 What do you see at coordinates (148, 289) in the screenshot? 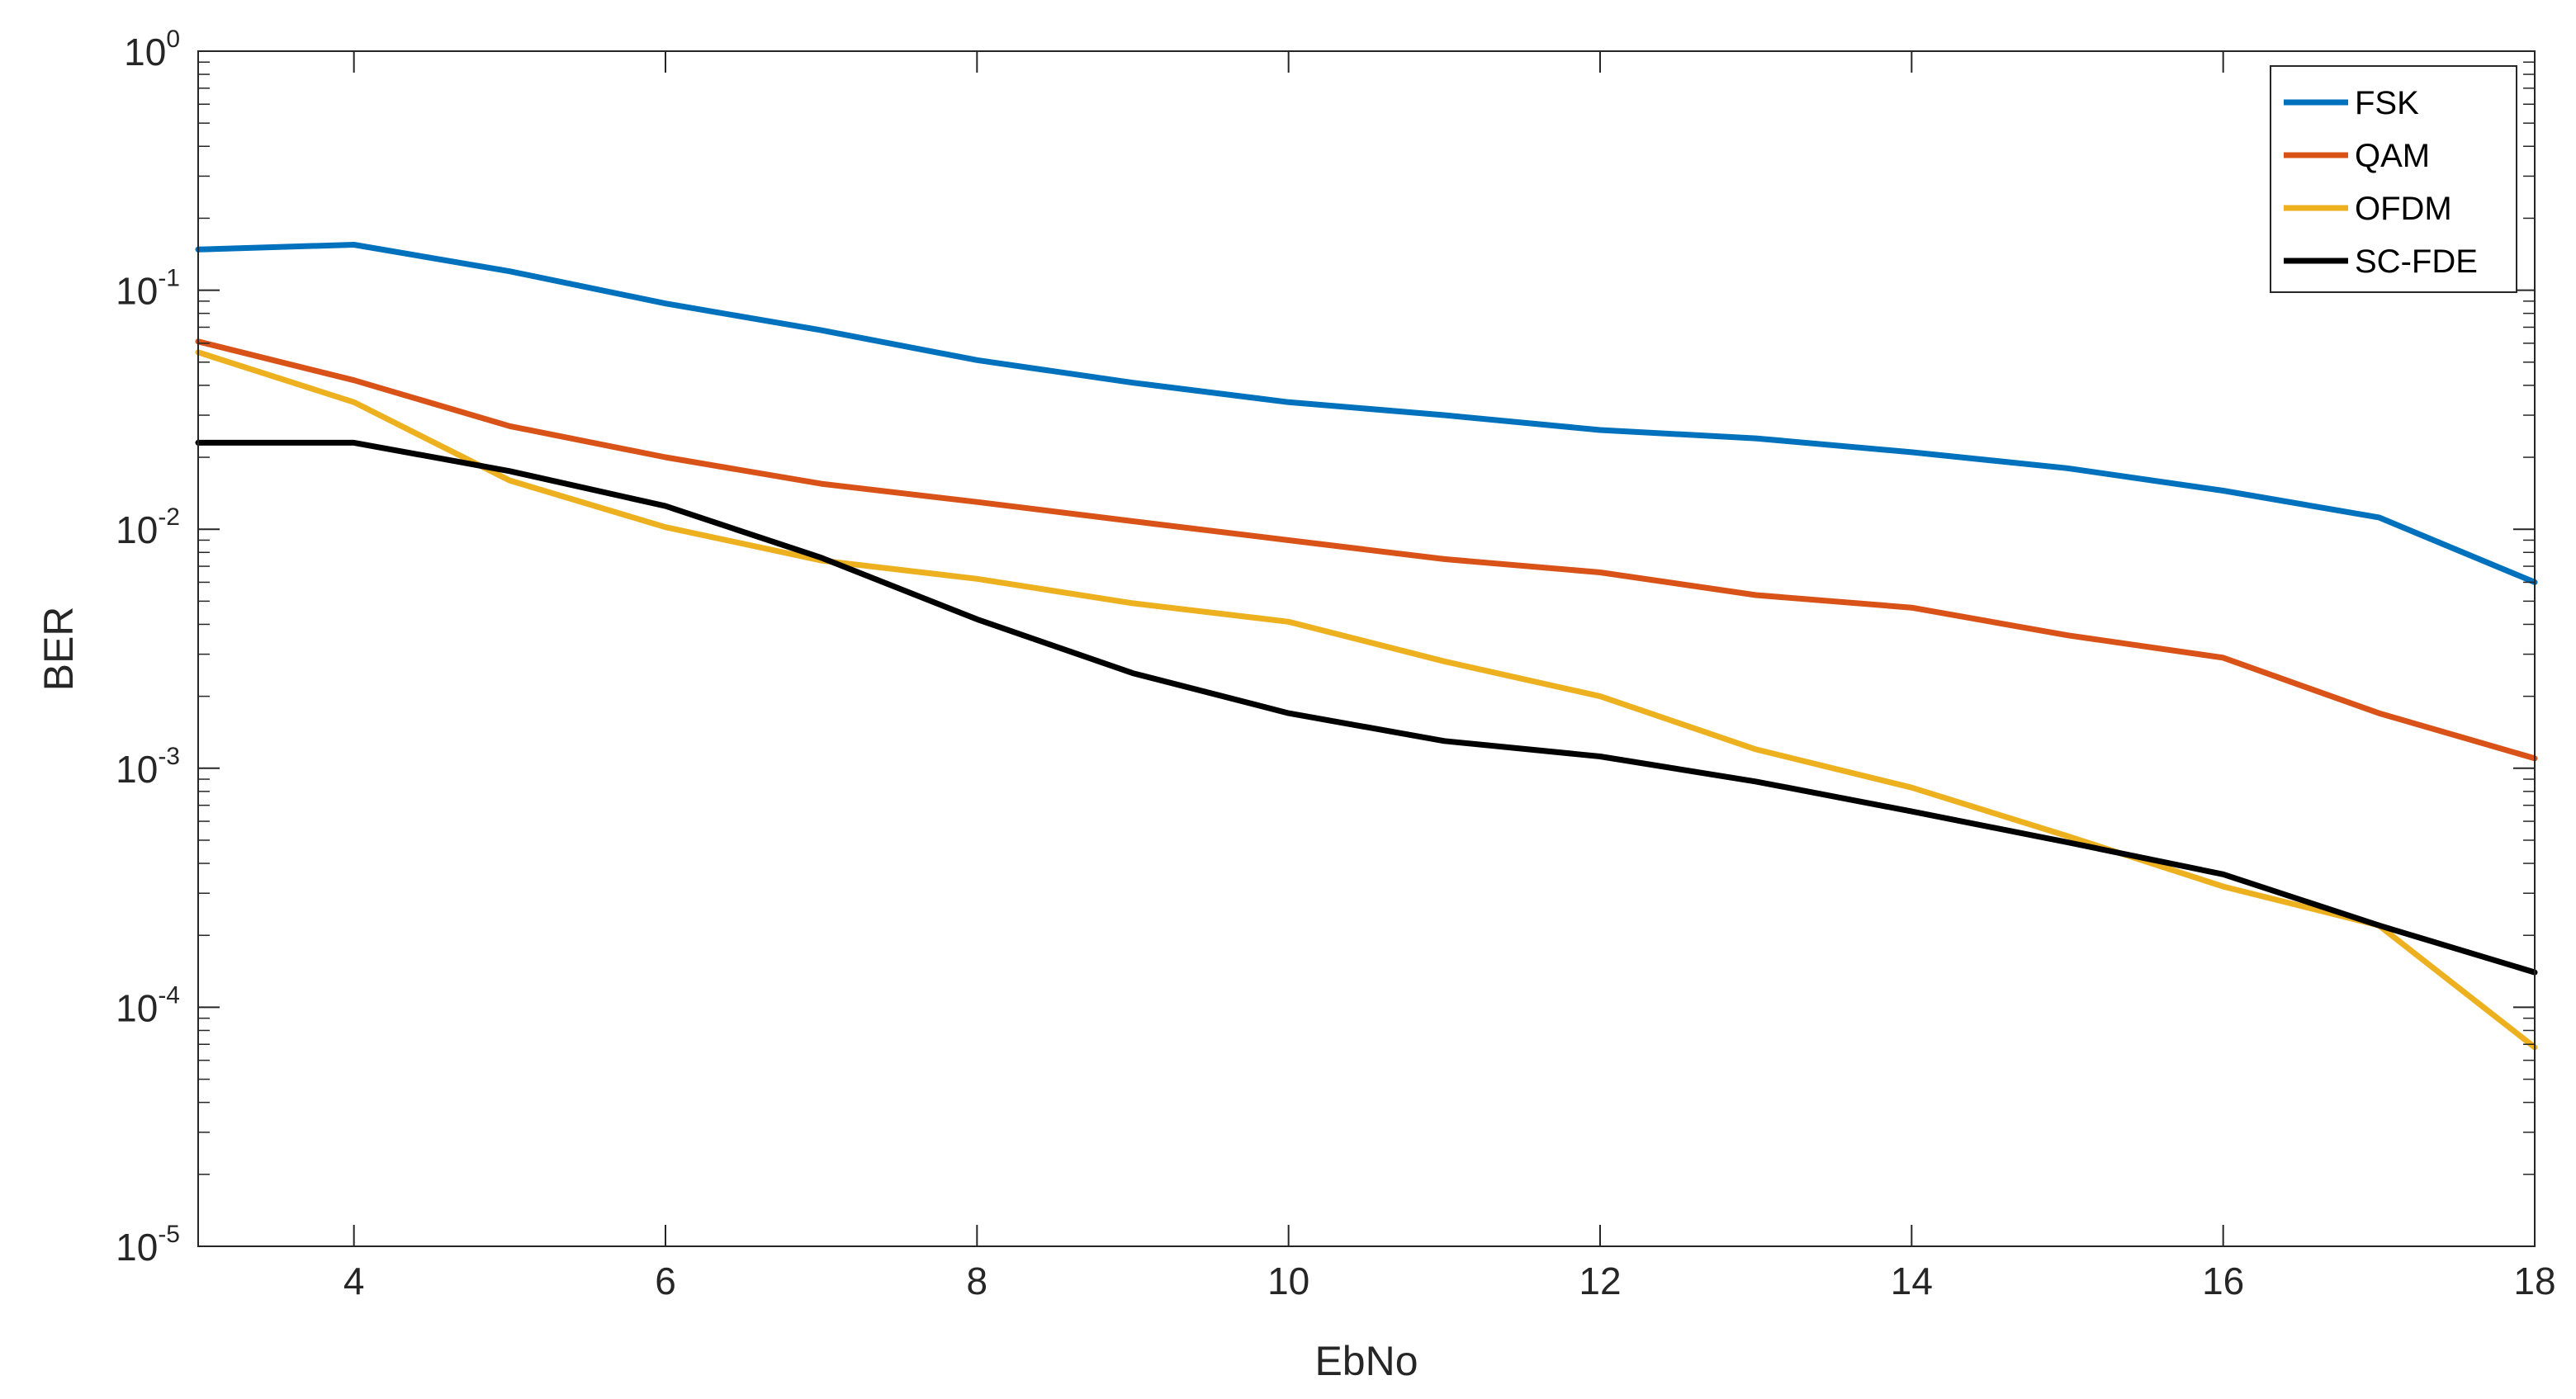
I see `y-tick-label: 10⁻¹` at bounding box center [148, 289].